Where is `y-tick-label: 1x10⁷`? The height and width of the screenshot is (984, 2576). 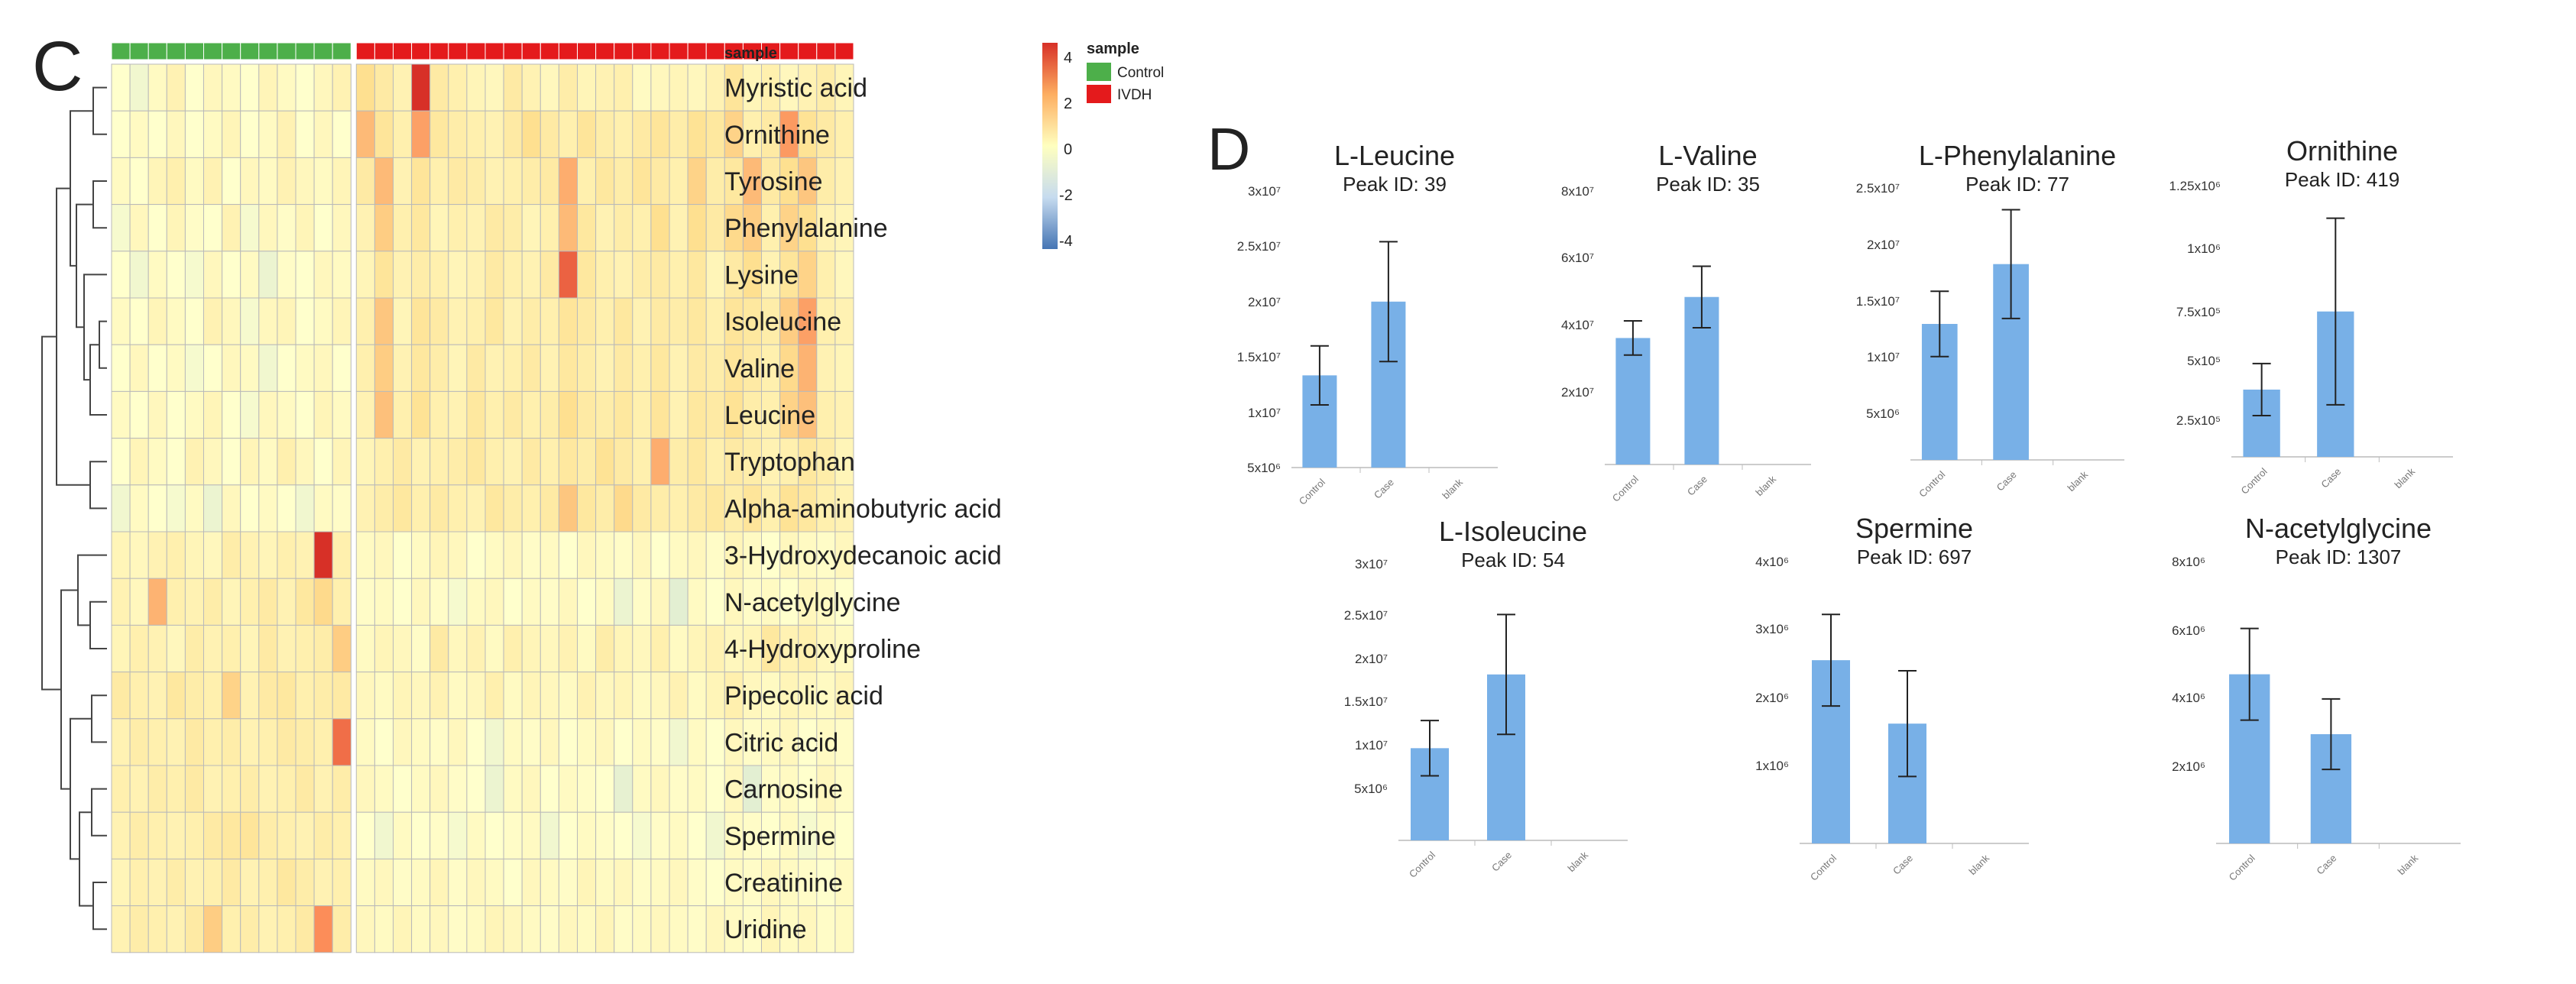
y-tick-label: 1x10⁷ is located at coordinates (1264, 413).